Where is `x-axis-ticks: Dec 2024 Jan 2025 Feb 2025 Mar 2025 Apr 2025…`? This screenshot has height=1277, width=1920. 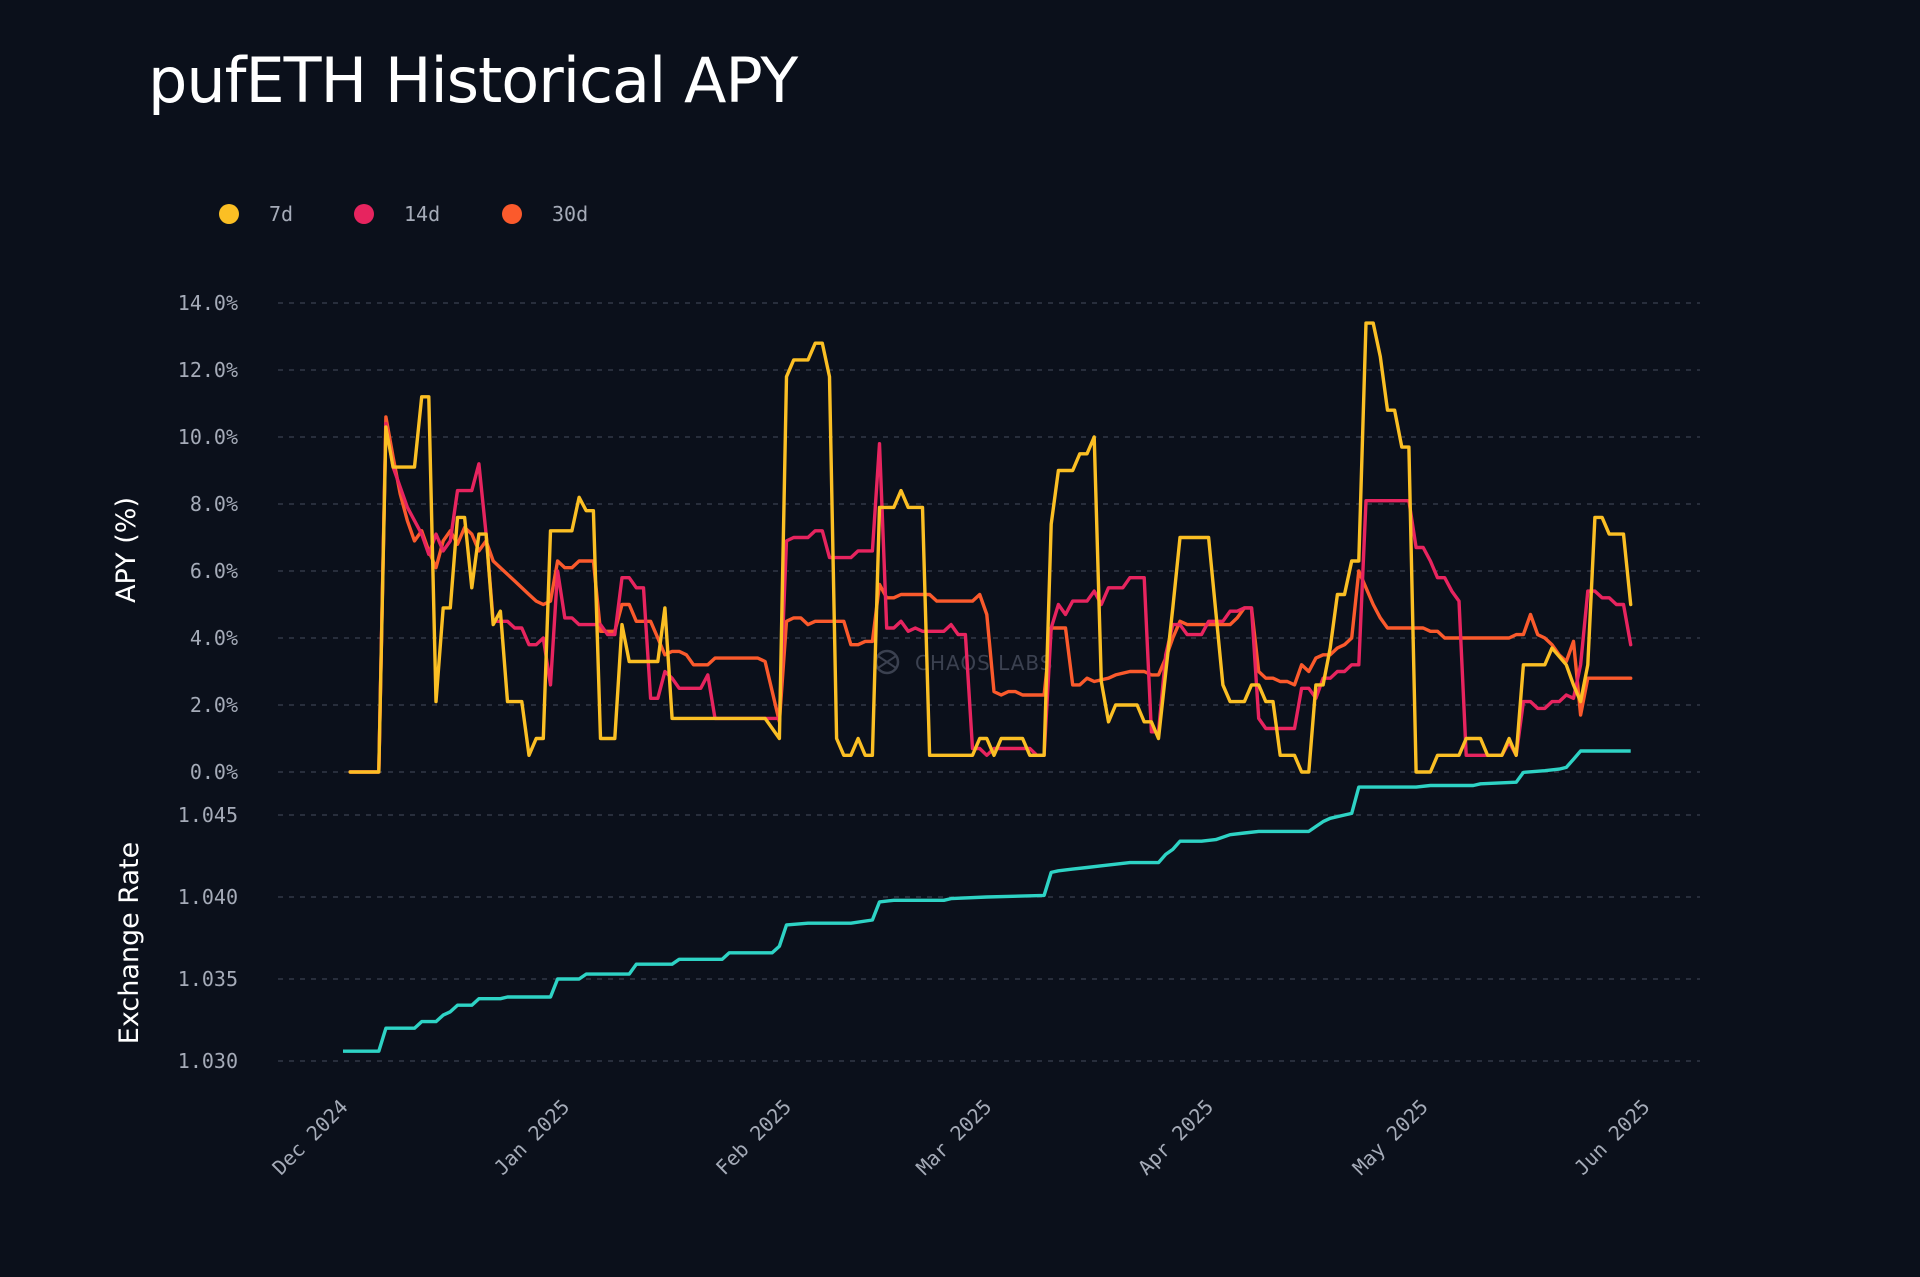
x-axis-ticks: Dec 2024 Jan 2025 Feb 2025 Mar 2025 Apr 2025… is located at coordinates (960, 1137).